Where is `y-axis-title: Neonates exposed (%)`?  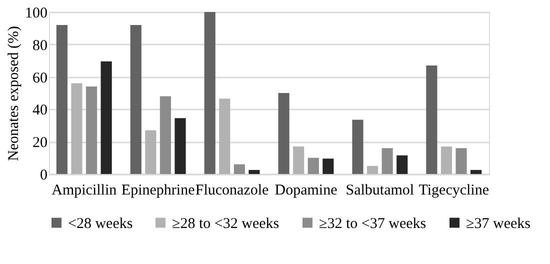
y-axis-title: Neonates exposed (%) is located at coordinates (14, 93).